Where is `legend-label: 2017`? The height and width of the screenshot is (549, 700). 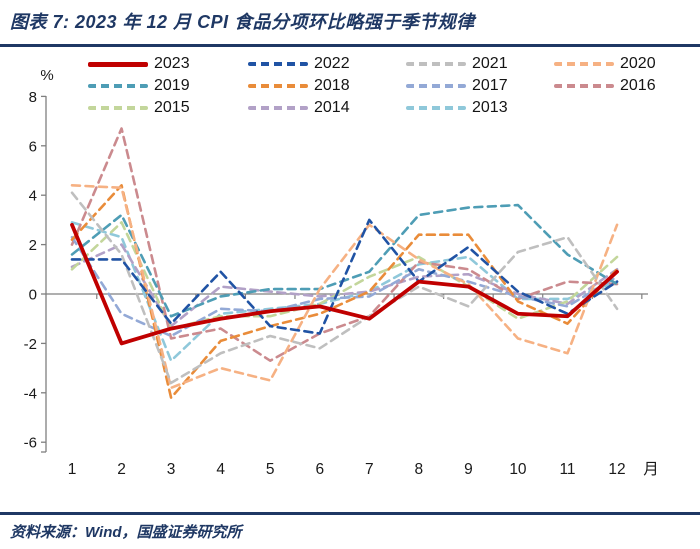 legend-label: 2017 is located at coordinates (490, 85).